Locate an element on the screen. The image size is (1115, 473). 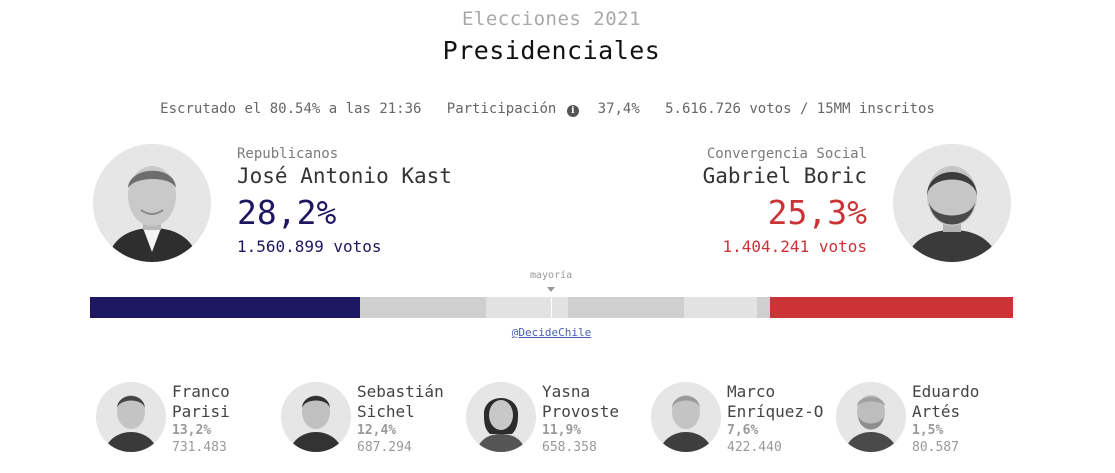
candidate-enriquez: Marco Enríquez-O 7,6% 422.440 is located at coordinates (743, 427).